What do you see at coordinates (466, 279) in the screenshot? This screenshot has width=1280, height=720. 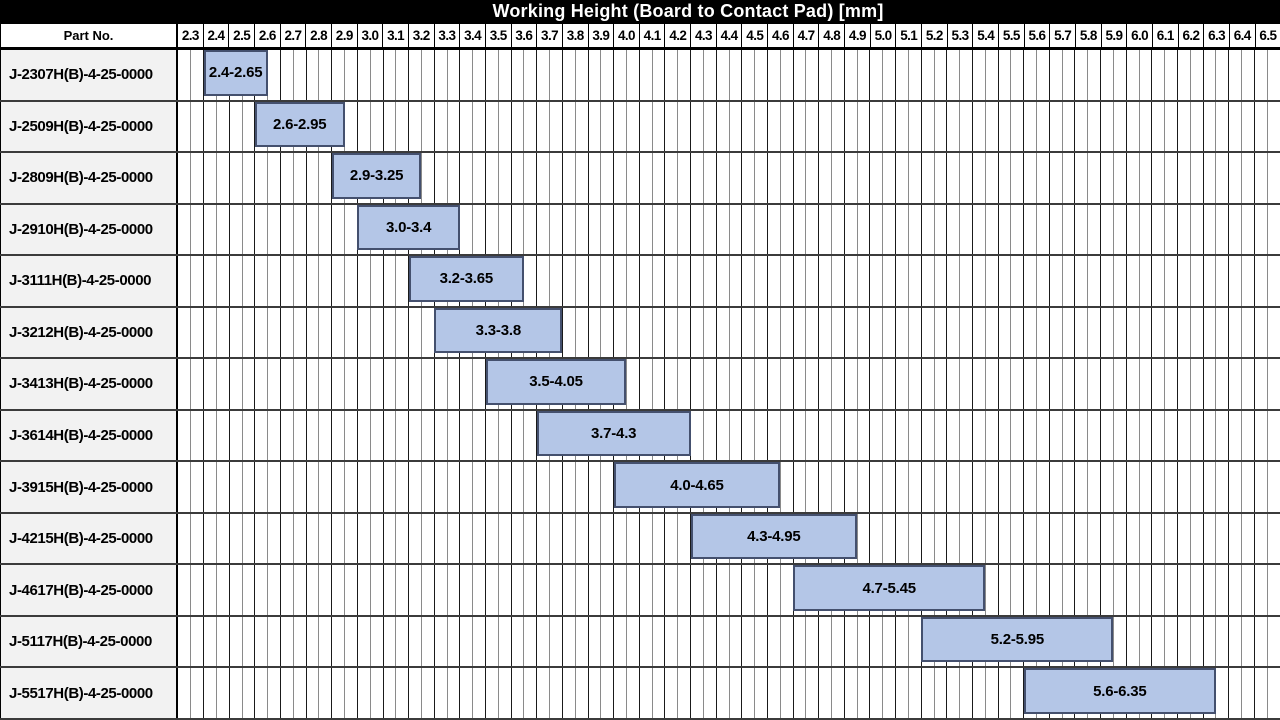 I see `range-bar: 3.2-3.65` at bounding box center [466, 279].